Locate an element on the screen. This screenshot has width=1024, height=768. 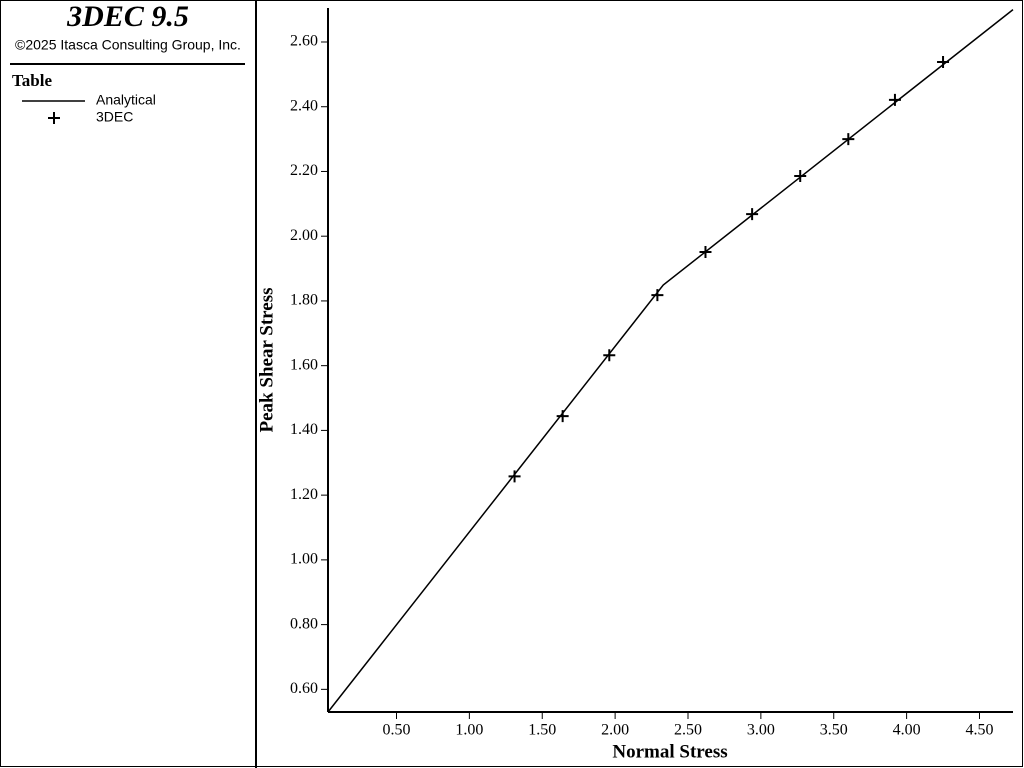
y-tick-label: 2.00 is located at coordinates (304, 235).